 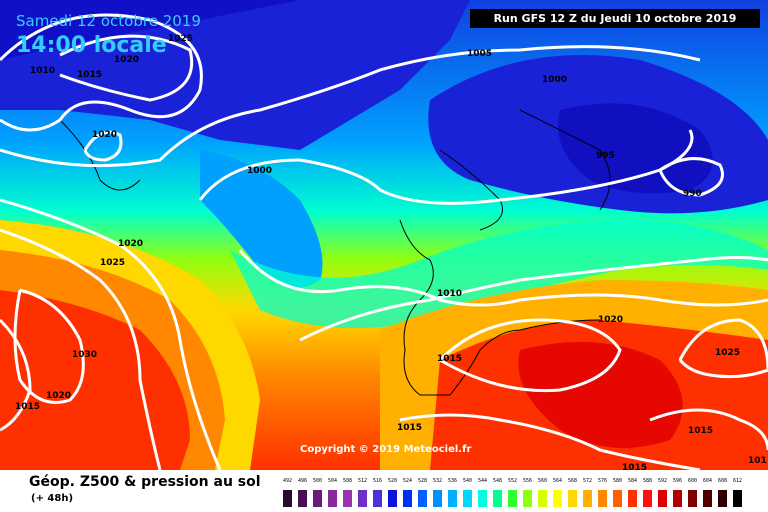 I want to click on legend-level-label: 584, so click(x=633, y=481).